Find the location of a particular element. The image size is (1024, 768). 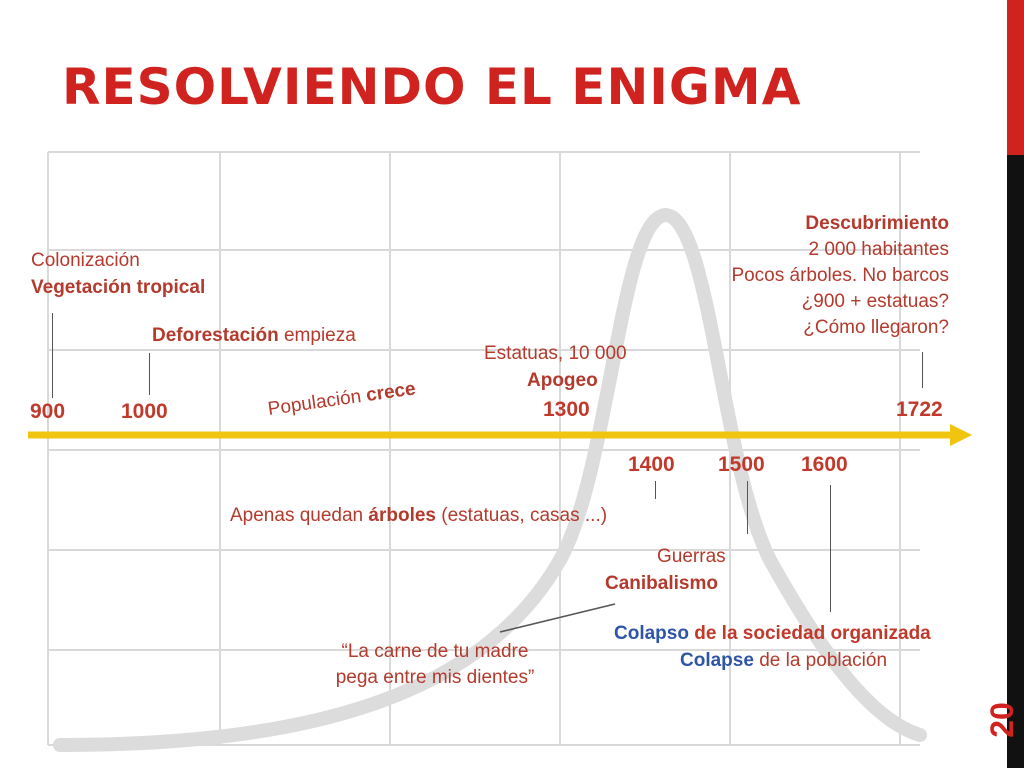

label-apogeo: Apogeo is located at coordinates (562, 380).